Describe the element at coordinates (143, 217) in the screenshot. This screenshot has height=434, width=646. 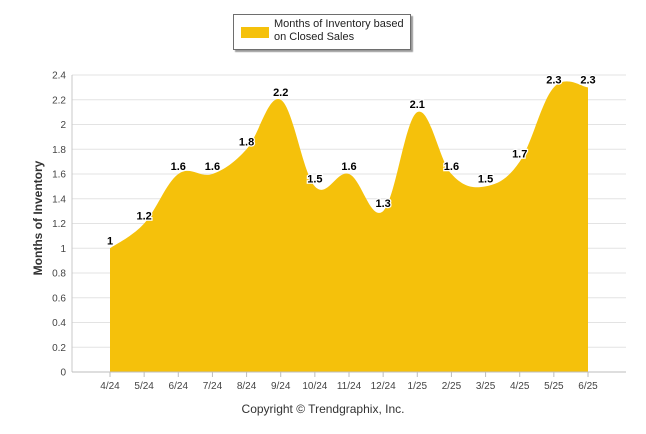
I see `data-label: 1.2` at that location.